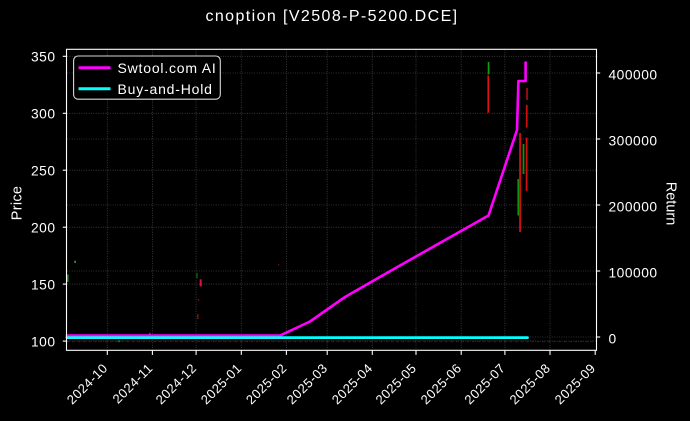 This screenshot has width=690, height=421. I want to click on svg-text: 200000, so click(633, 207).